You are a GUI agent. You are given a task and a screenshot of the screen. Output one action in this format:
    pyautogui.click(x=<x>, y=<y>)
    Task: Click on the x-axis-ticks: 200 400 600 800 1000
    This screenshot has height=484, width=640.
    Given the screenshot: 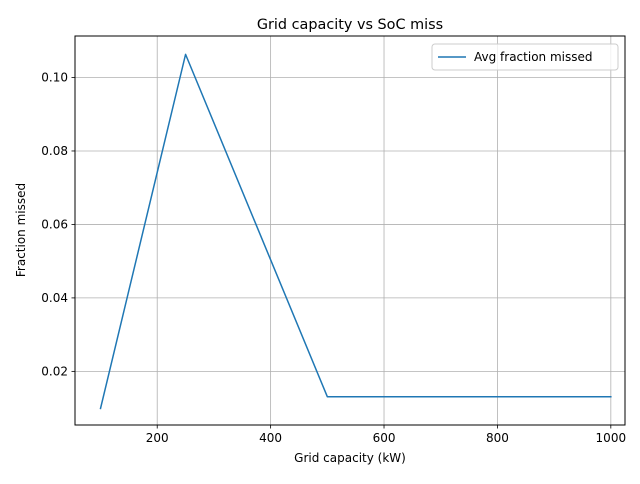 What is the action you would take?
    pyautogui.click(x=386, y=435)
    